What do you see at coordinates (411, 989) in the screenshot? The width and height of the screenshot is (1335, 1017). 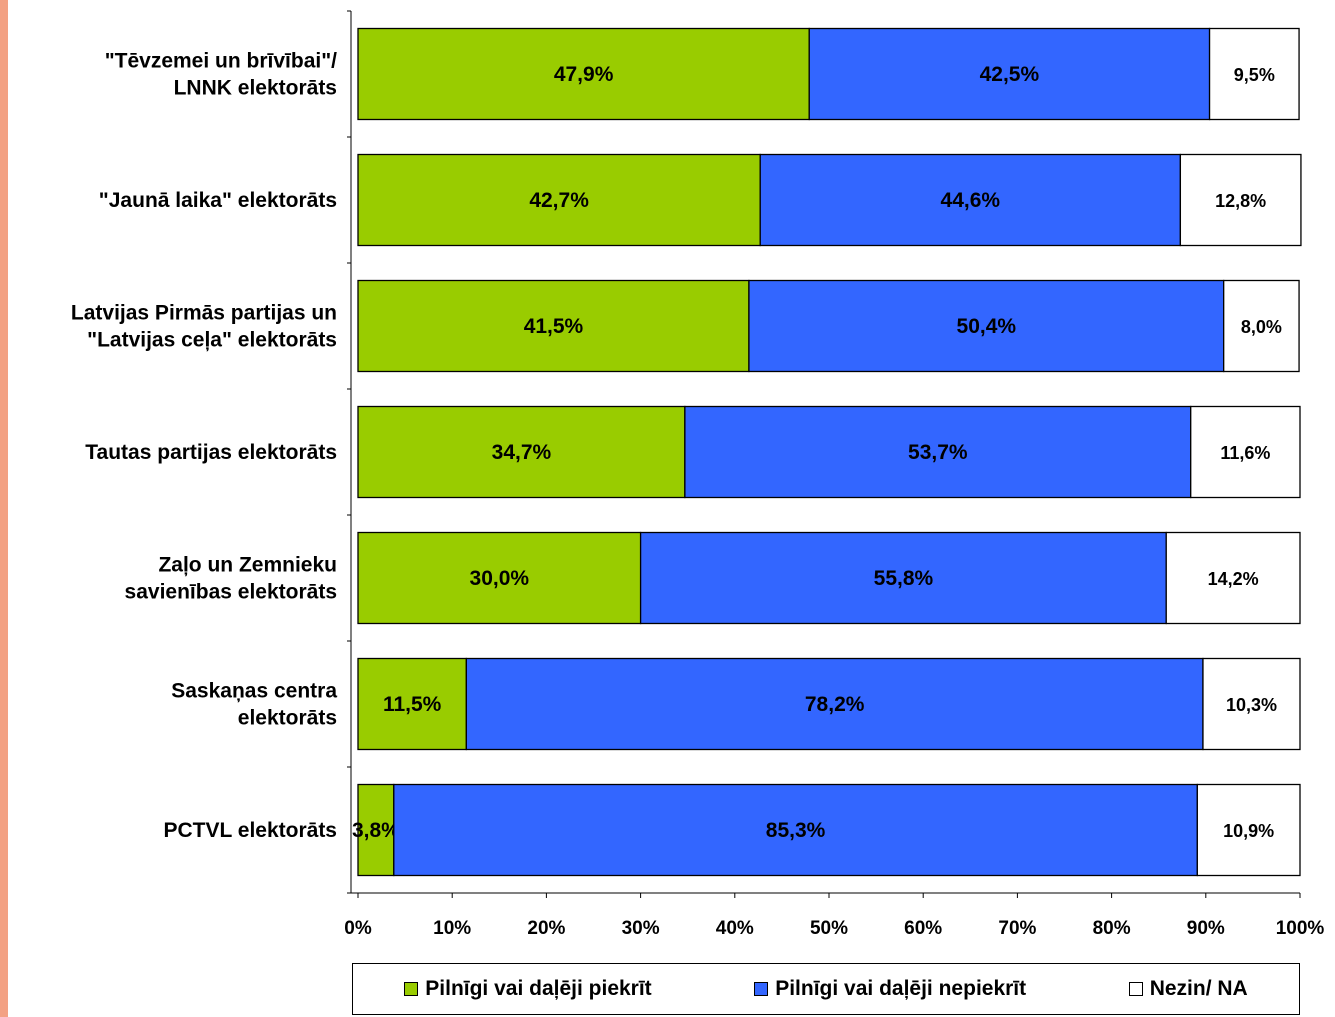 I see `legend-swatch-agree` at bounding box center [411, 989].